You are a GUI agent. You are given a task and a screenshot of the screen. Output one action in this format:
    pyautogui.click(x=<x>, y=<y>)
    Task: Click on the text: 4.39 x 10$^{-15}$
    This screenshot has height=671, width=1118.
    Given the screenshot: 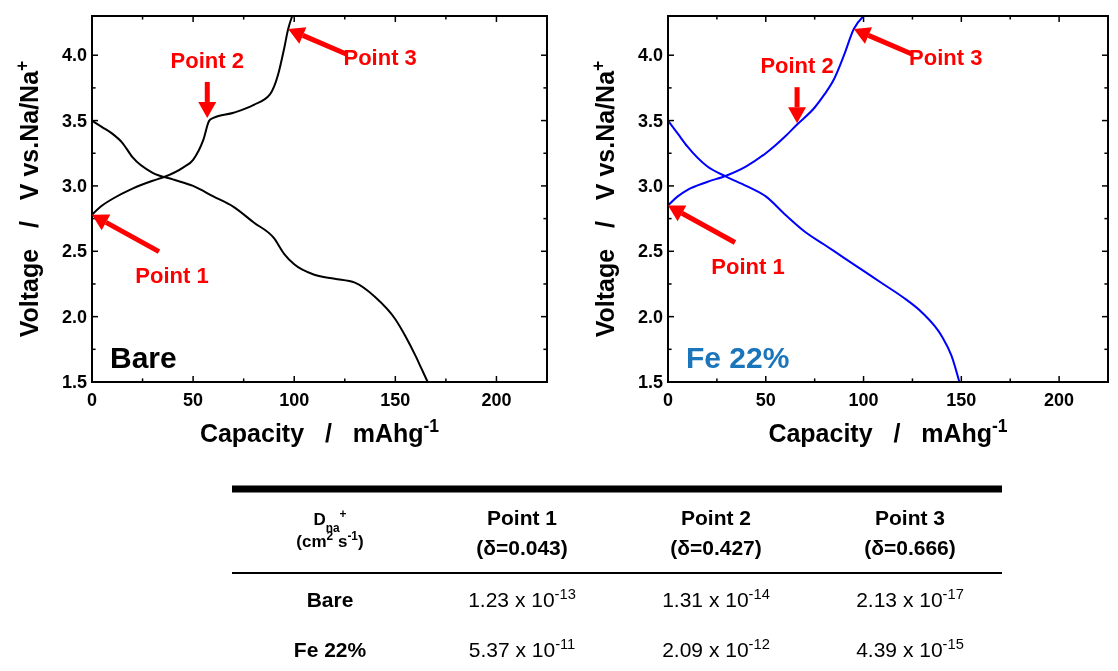 What is the action you would take?
    pyautogui.click(x=910, y=648)
    